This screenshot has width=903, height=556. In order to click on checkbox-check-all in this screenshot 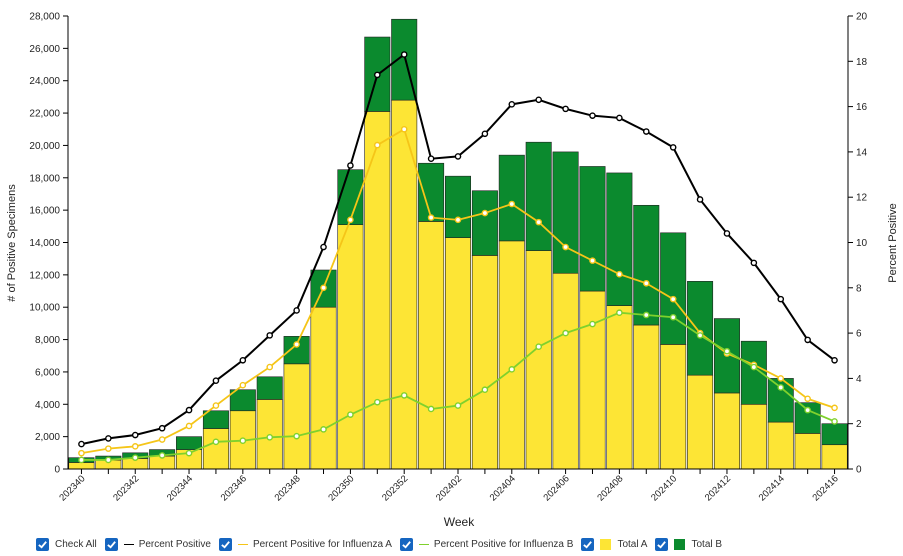, I will do `click(42, 544)`.